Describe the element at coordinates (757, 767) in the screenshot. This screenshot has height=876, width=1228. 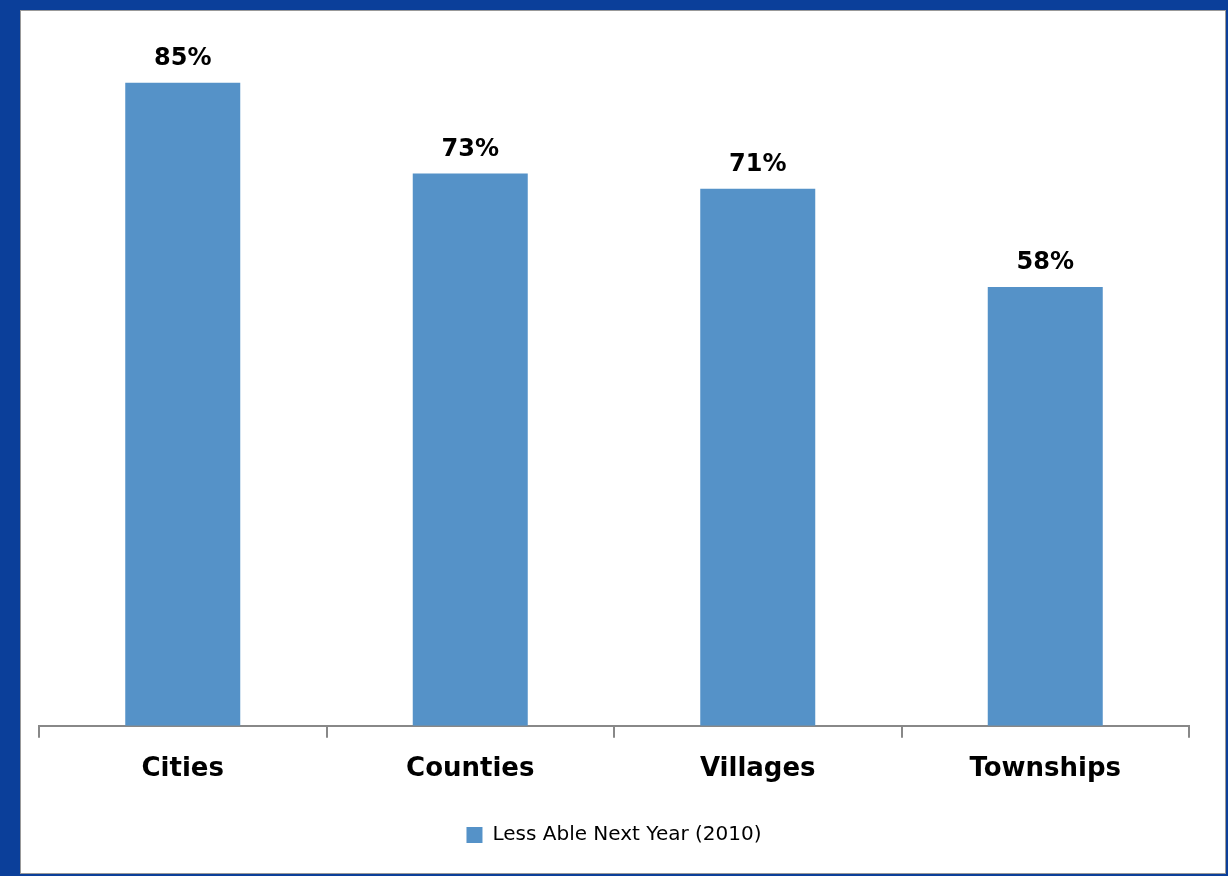
I see `x-tick-label: Villages` at that location.